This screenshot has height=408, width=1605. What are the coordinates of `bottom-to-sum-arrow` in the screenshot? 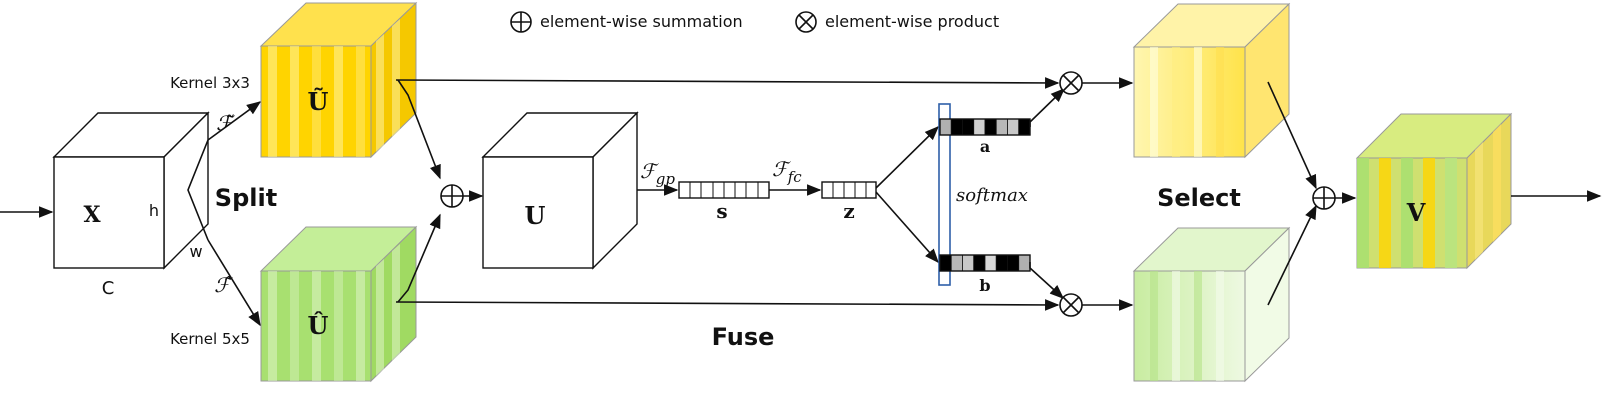 It's located at (419, 258).